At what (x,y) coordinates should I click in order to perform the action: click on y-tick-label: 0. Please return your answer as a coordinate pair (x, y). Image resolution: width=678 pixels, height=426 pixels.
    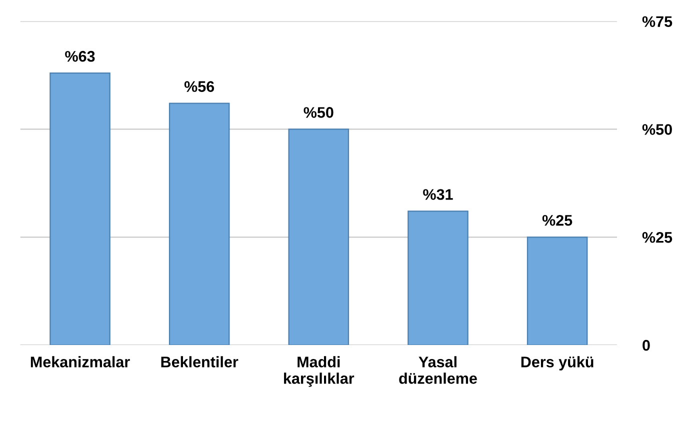
    Looking at the image, I should click on (646, 345).